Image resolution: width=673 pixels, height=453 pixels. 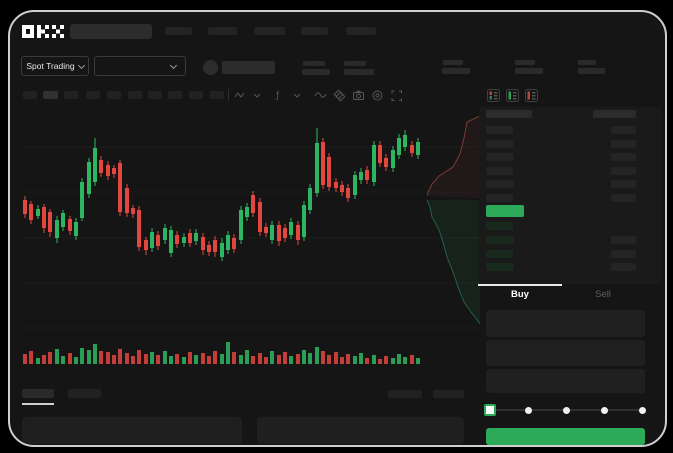 What do you see at coordinates (84, 393) in the screenshot?
I see `bottom-tab` at bounding box center [84, 393].